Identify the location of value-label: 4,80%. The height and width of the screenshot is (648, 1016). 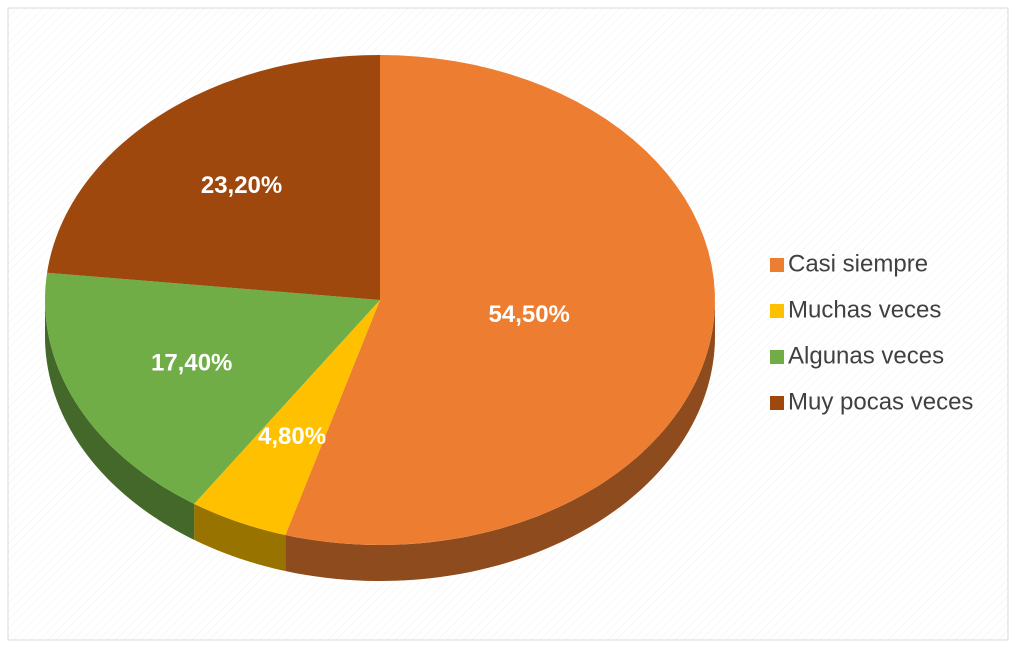
(292, 436).